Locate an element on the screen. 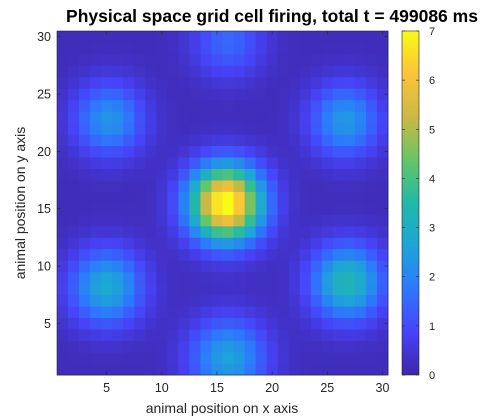 The width and height of the screenshot is (490, 420). y-tick-label: 30 is located at coordinates (44, 37).